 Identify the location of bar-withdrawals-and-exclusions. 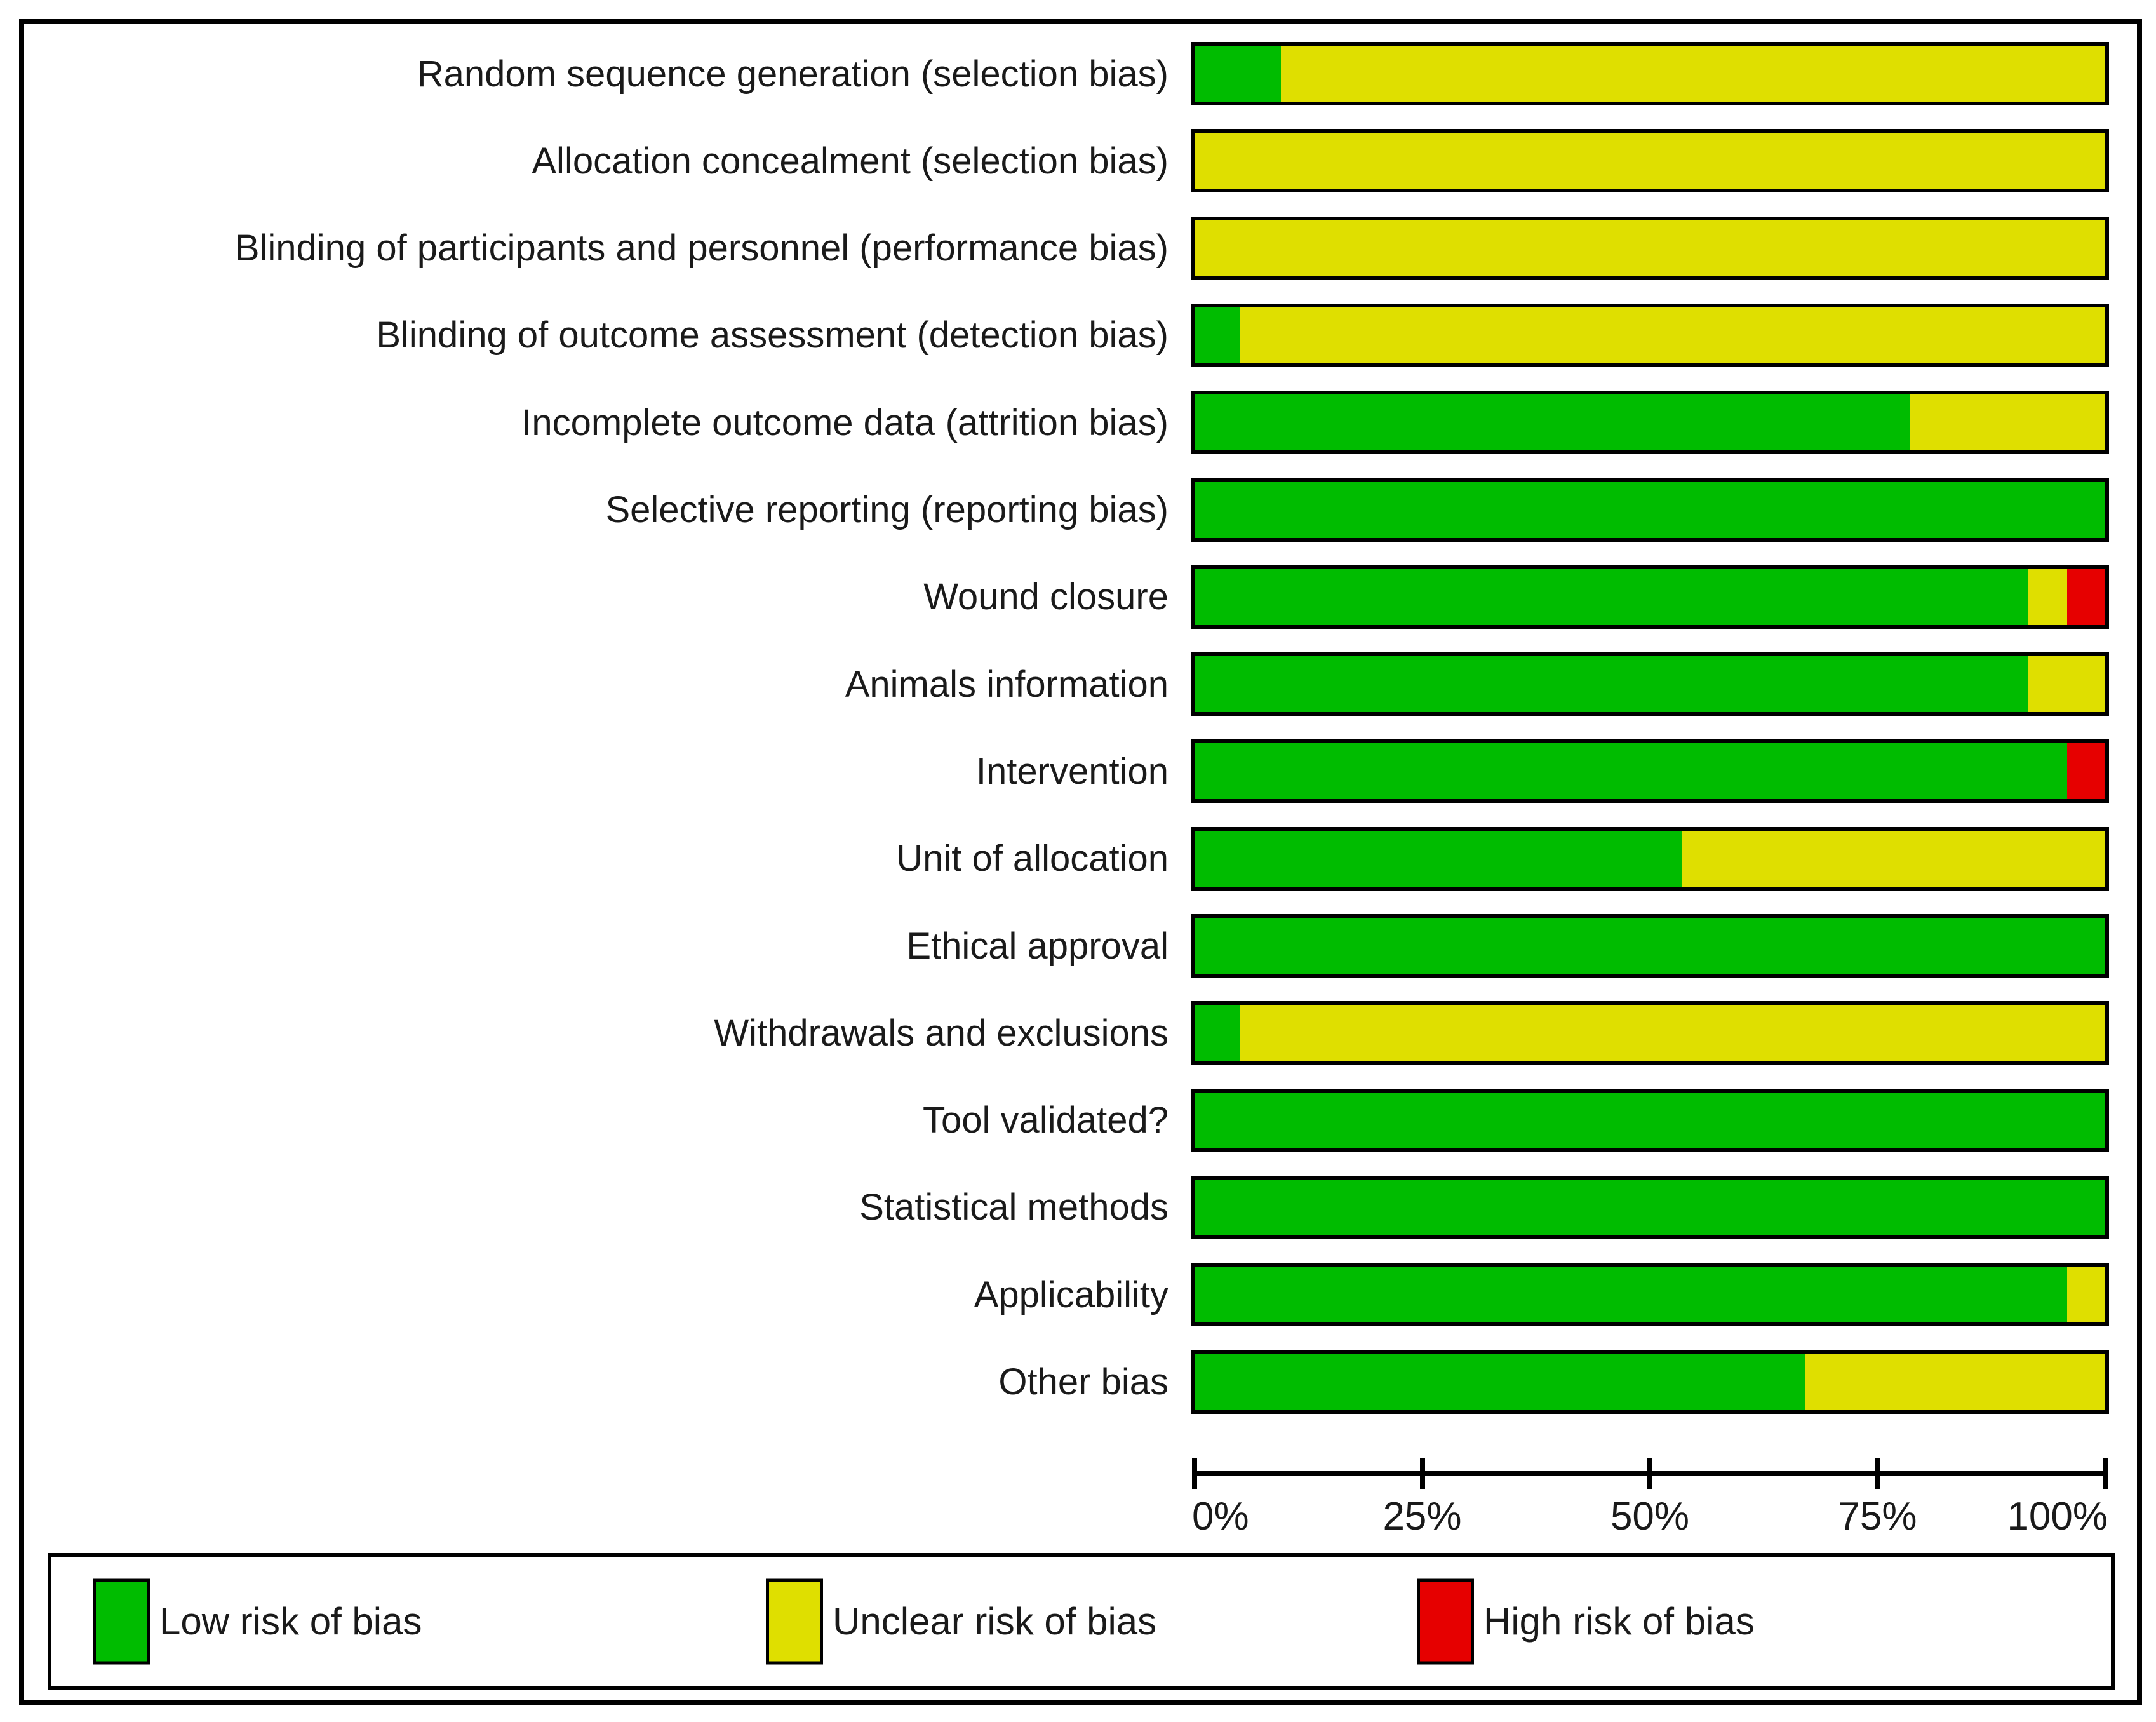
(1650, 1033).